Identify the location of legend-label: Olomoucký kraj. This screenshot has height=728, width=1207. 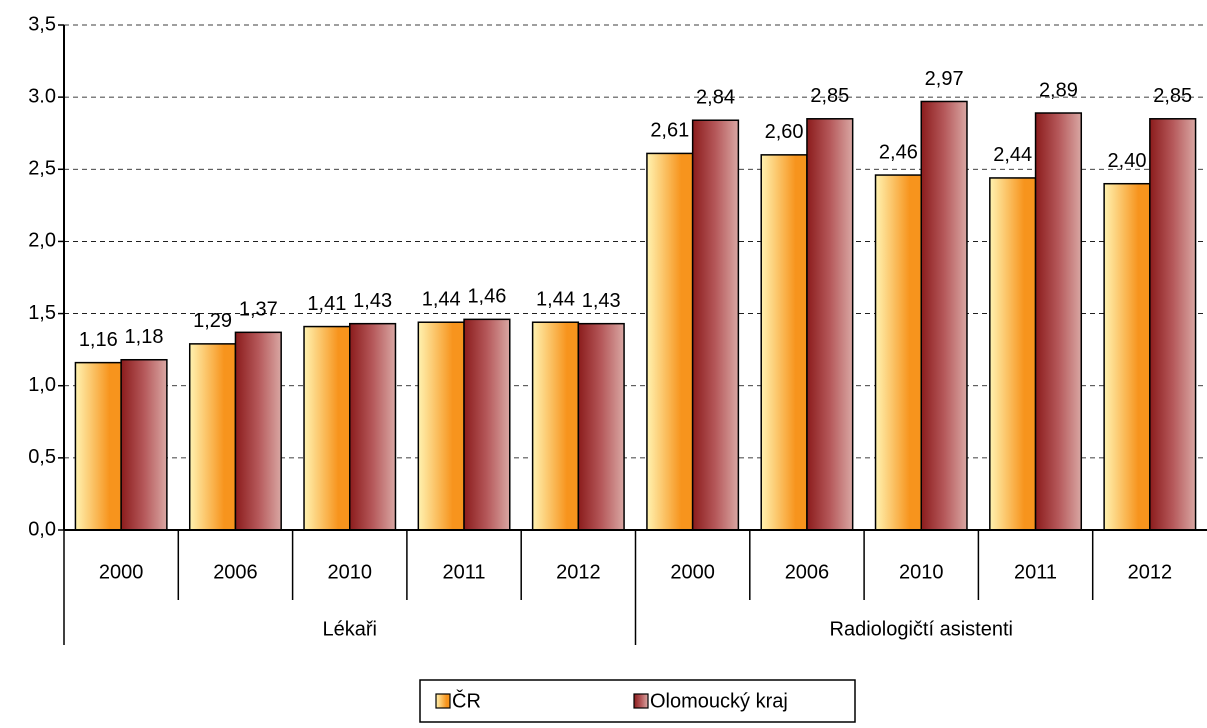
(719, 701).